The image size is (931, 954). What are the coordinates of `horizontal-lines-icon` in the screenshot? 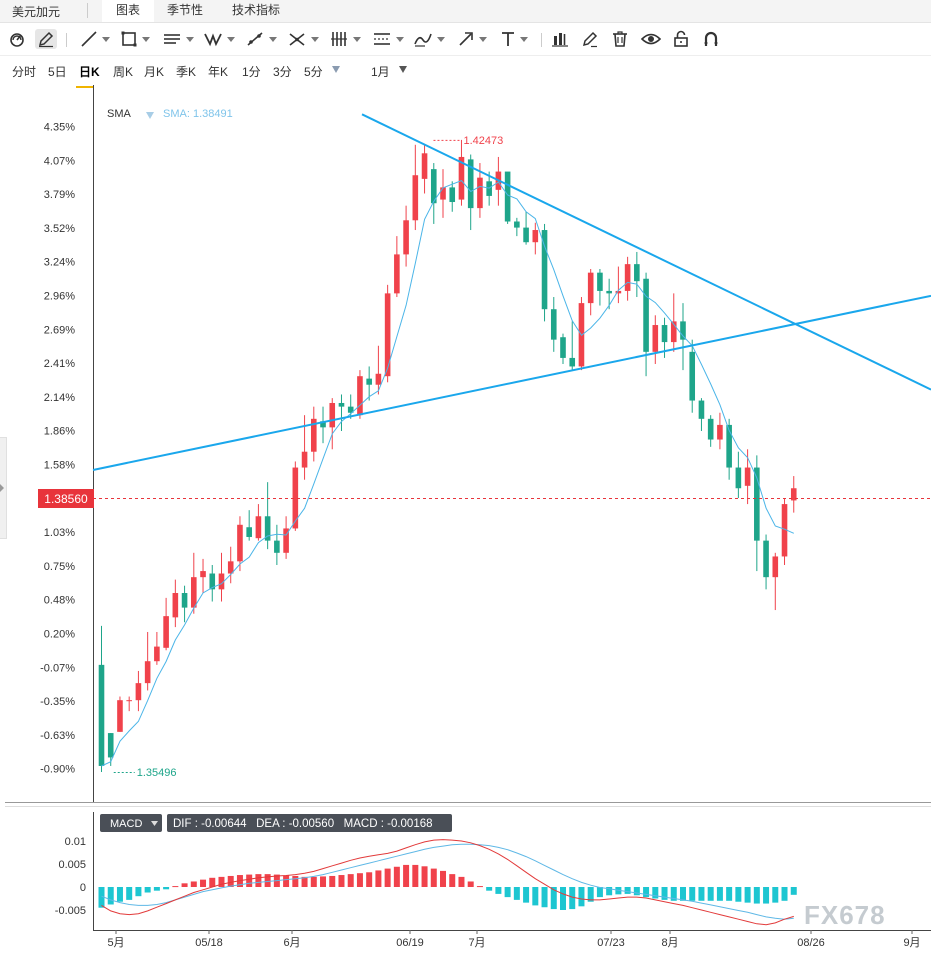 It's located at (178, 39).